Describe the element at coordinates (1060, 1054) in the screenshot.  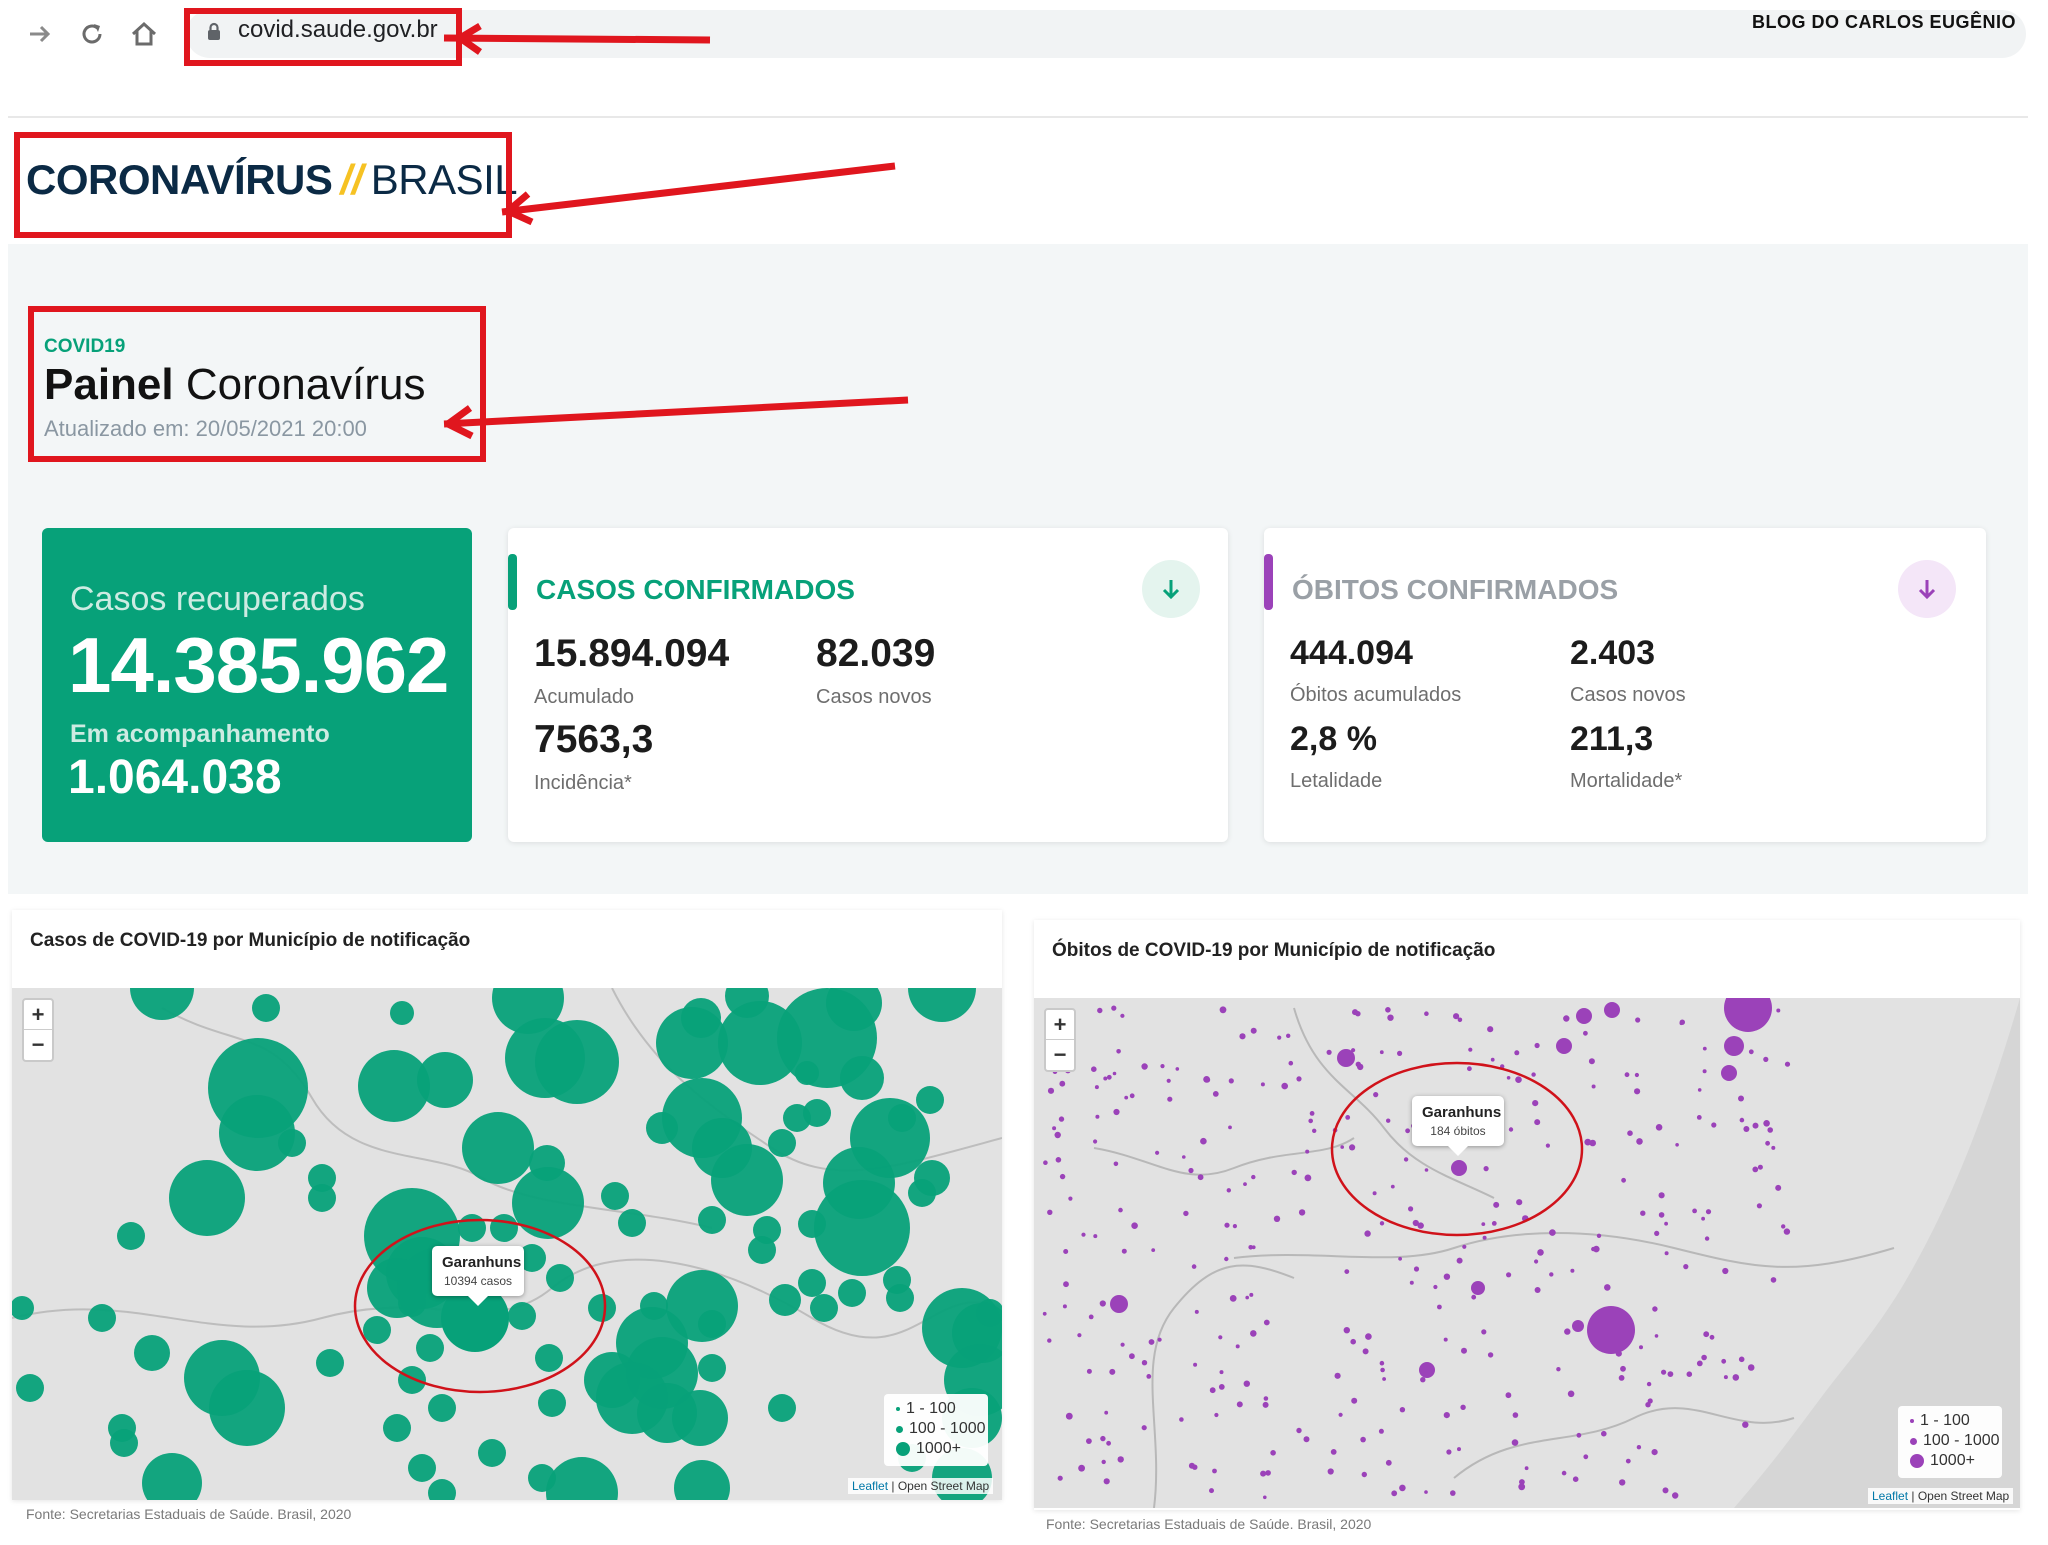
I see `zoom-out-button: −` at that location.